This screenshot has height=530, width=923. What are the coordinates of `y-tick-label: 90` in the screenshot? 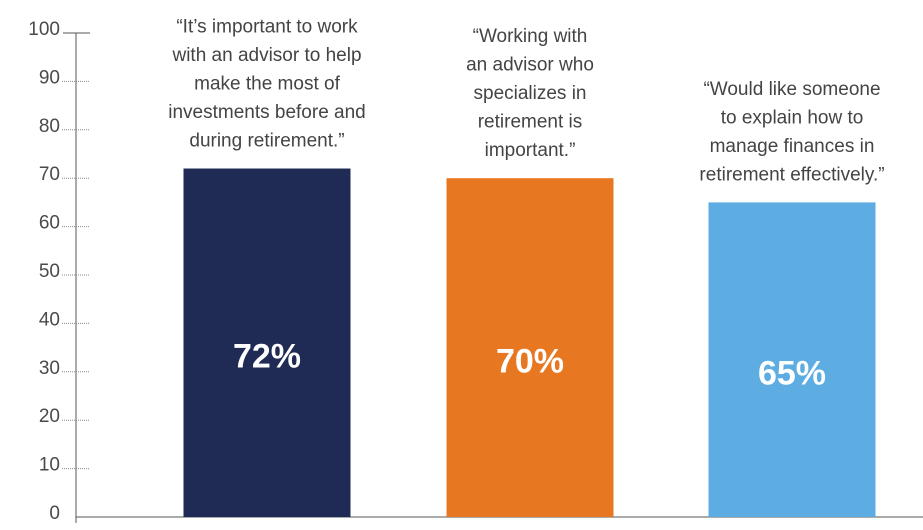 It's located at (49, 77).